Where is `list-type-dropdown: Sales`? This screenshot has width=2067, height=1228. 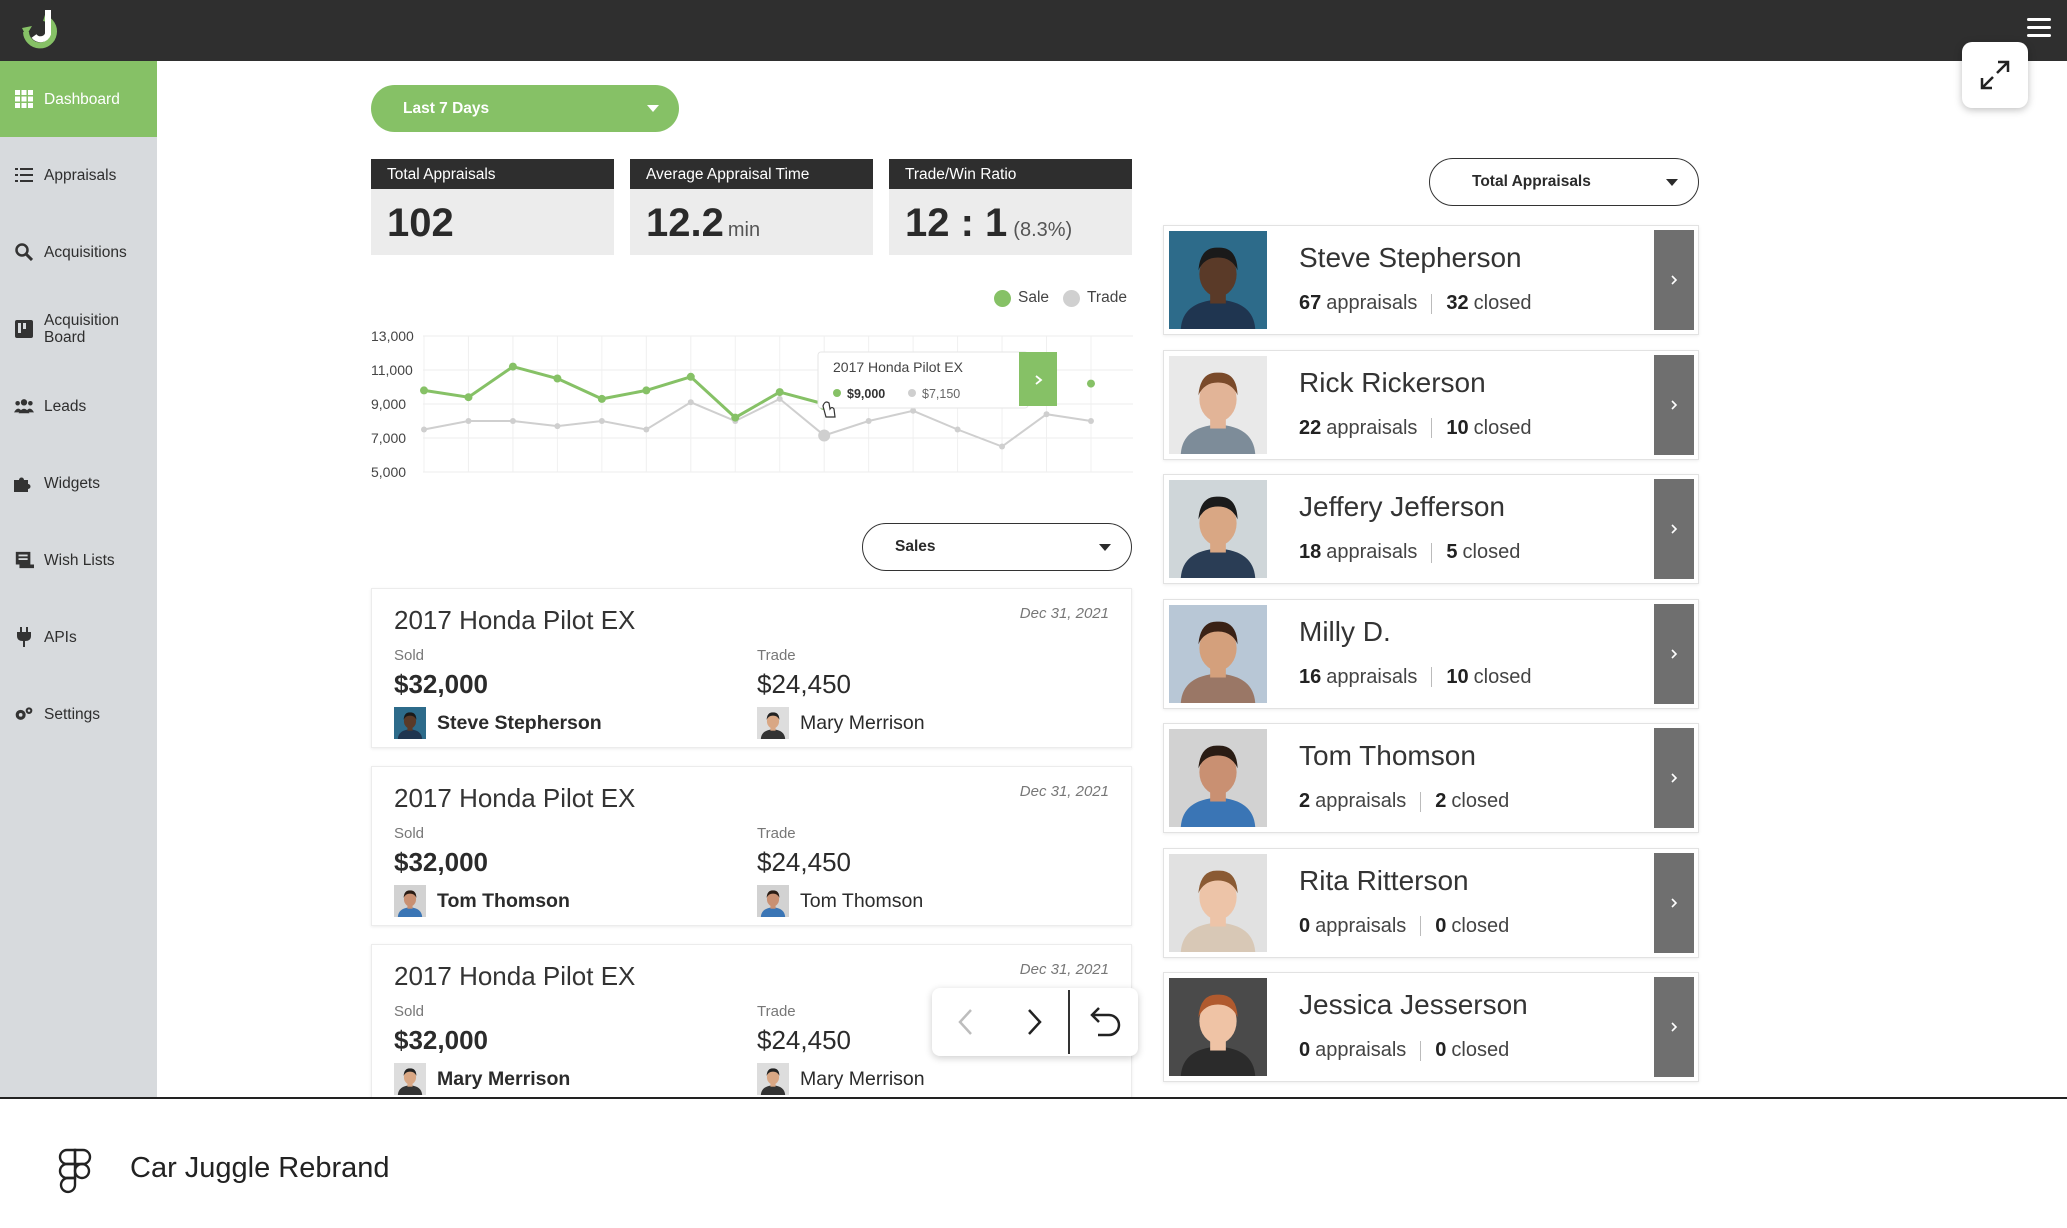
list-type-dropdown: Sales is located at coordinates (997, 547).